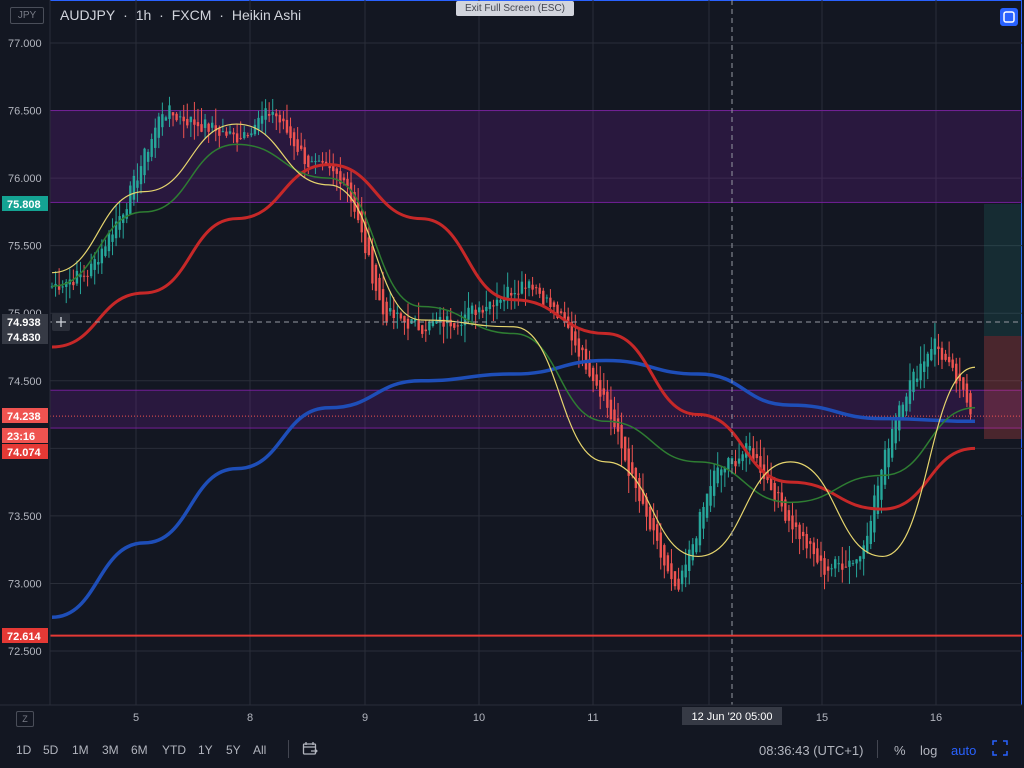 The image size is (1024, 768). What do you see at coordinates (136, 718) in the screenshot?
I see `time-tick-label: 5` at bounding box center [136, 718].